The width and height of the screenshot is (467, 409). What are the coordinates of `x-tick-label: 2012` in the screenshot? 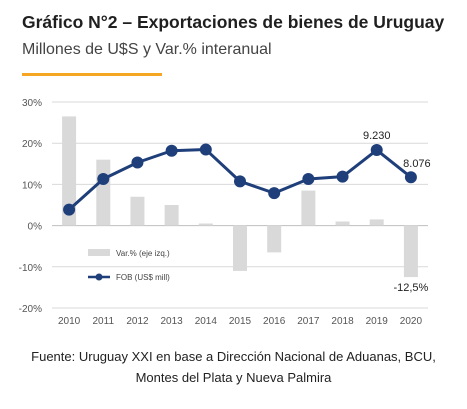 It's located at (137, 321).